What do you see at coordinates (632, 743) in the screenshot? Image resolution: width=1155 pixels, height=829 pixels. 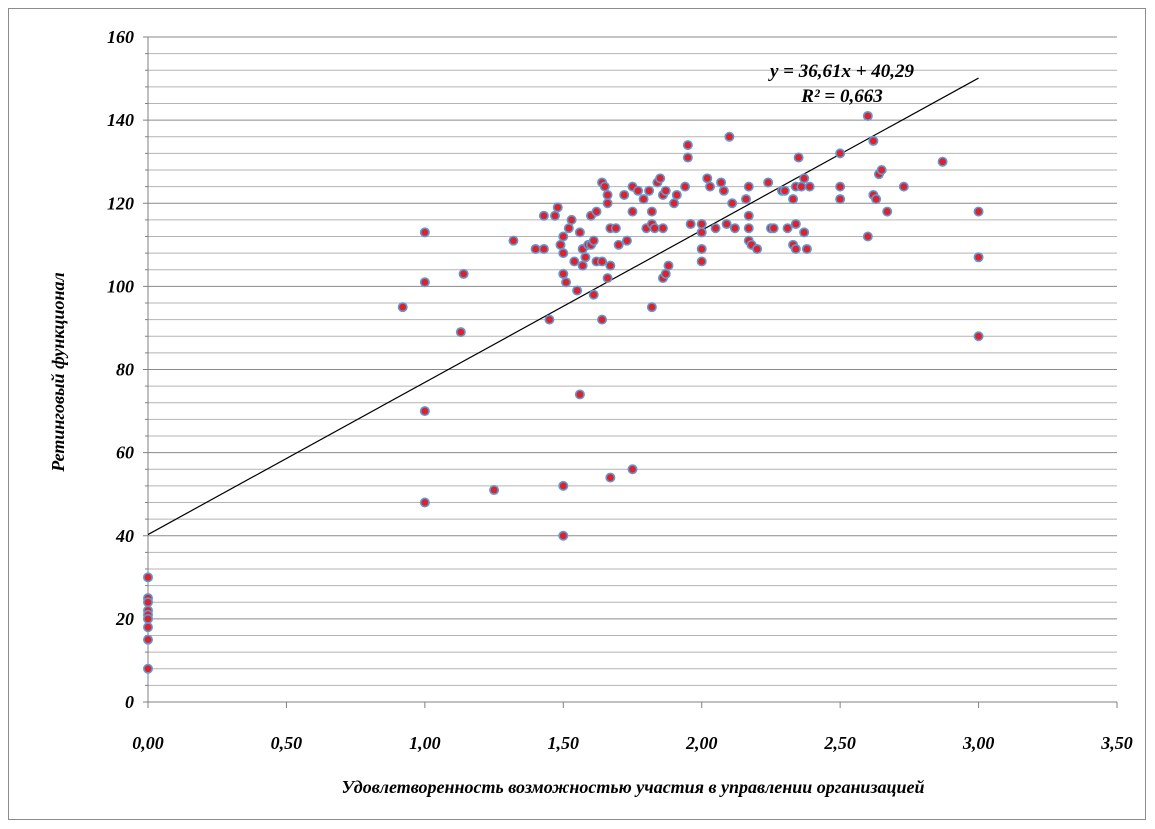 I see `x-tick-labels: 0,00 0,50 1,00 1,50 2,00 2,50 3,00 3,50` at bounding box center [632, 743].